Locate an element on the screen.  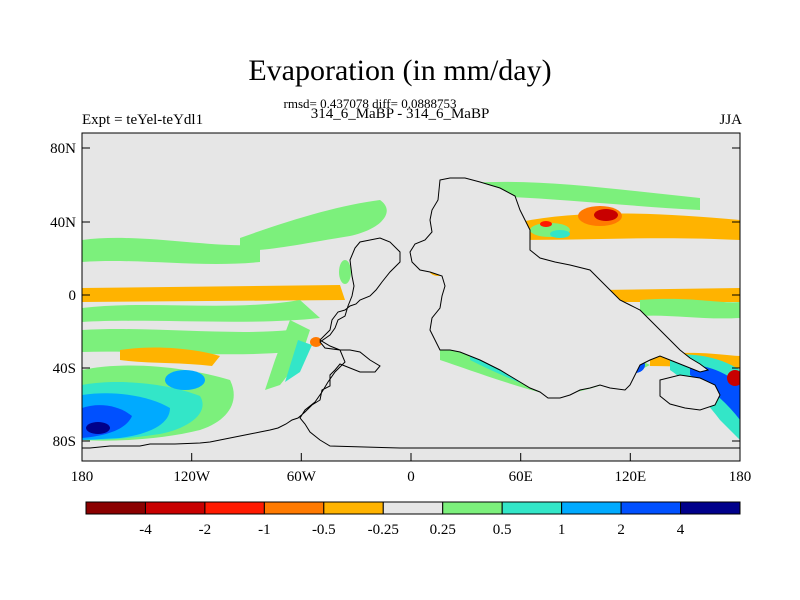
contour-orange-pac-n is located at coordinates (630, 226).